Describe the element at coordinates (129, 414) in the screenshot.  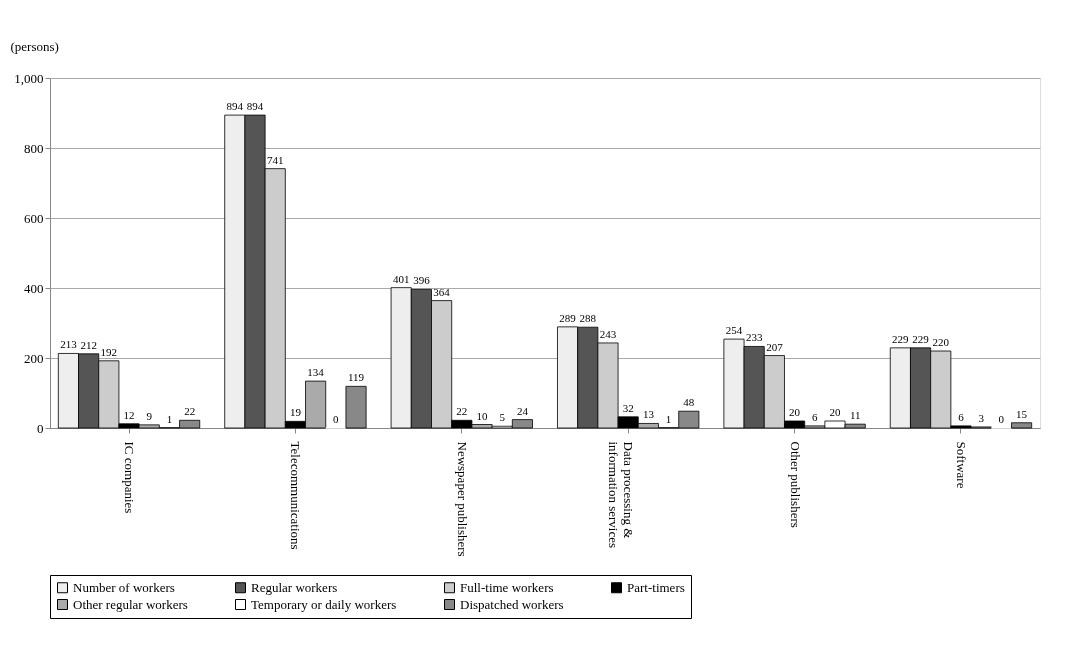
I see `data-label: 12` at that location.